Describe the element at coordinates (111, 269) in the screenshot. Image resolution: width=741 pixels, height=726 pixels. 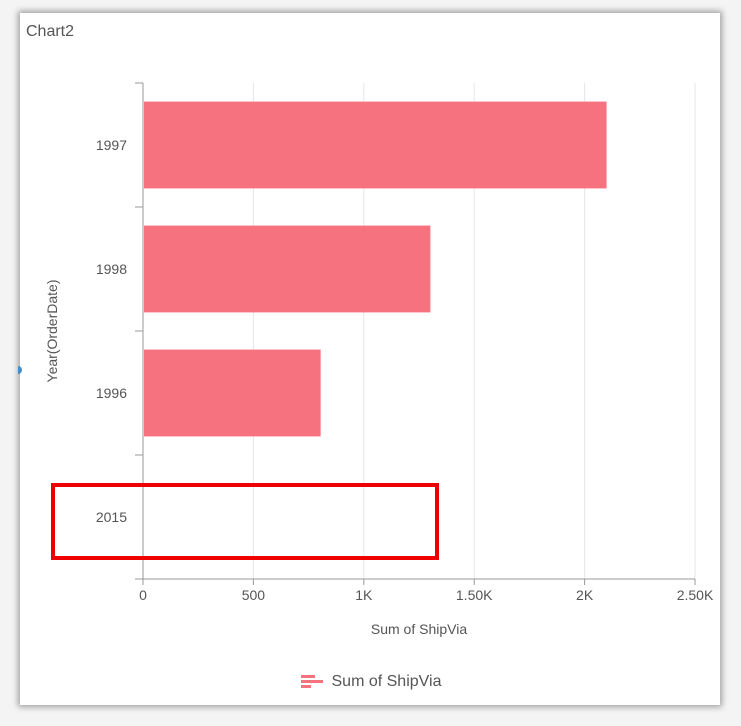
I see `y-tick-label: 1998` at that location.